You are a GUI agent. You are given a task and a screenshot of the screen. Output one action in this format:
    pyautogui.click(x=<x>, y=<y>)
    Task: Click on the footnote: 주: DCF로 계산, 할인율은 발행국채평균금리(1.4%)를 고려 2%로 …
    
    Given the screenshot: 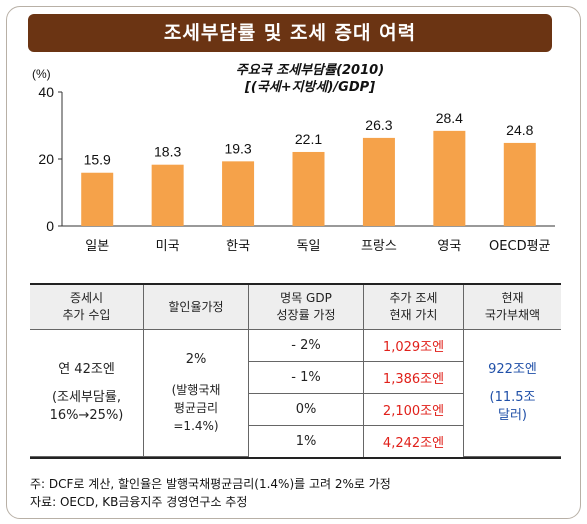 What is the action you would take?
    pyautogui.click(x=210, y=493)
    